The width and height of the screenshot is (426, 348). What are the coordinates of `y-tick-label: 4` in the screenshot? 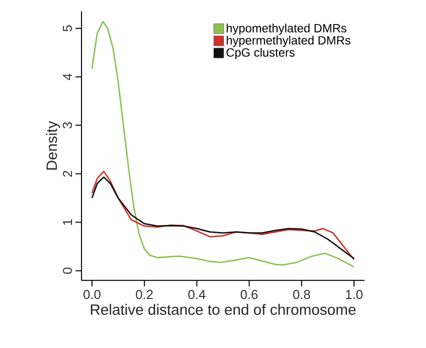 It's located at (67, 77).